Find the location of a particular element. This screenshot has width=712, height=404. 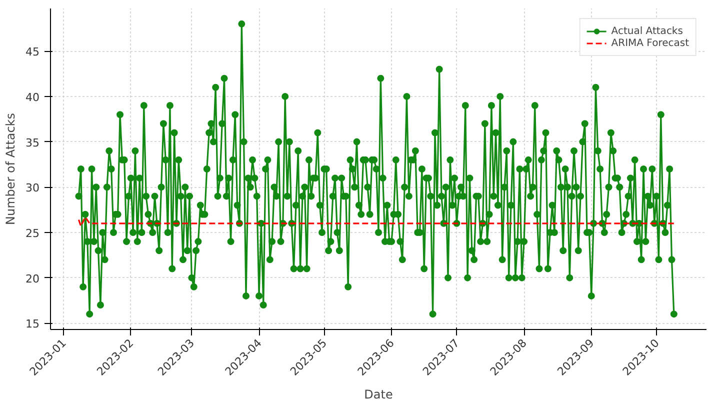

y-tick-label: 15 is located at coordinates (33, 324).